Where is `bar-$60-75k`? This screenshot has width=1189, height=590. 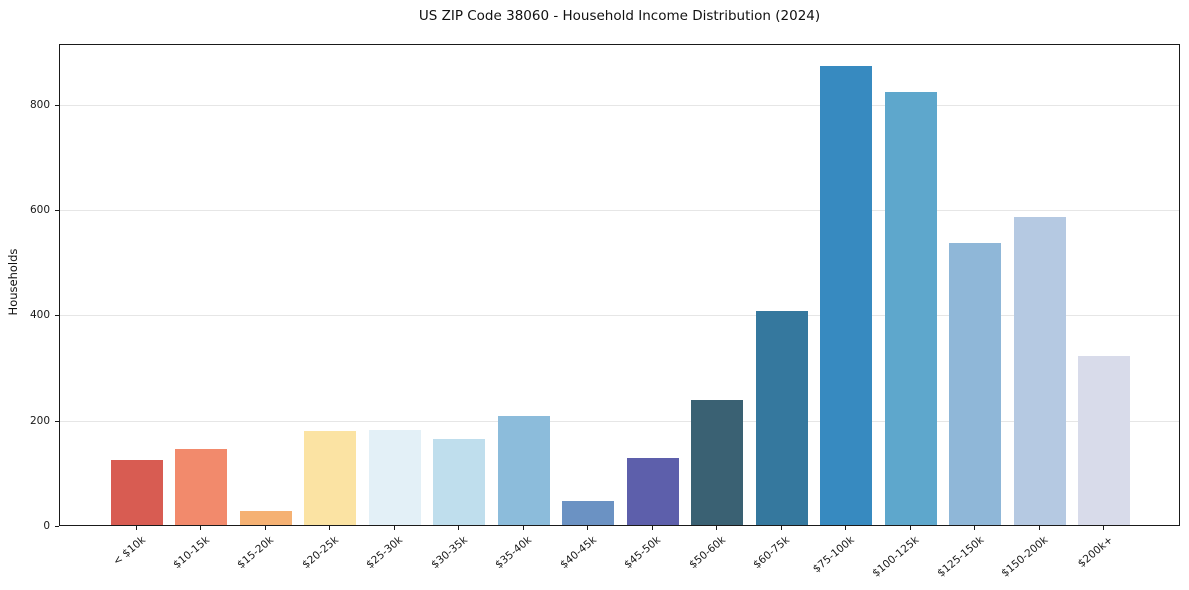 bar-$60-75k is located at coordinates (781, 417).